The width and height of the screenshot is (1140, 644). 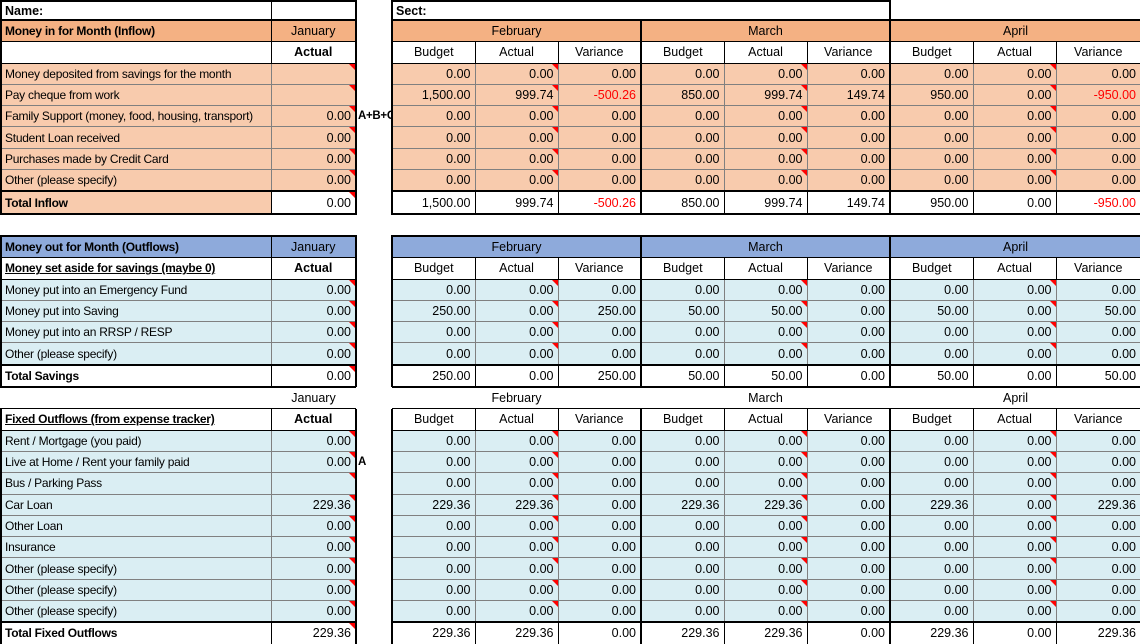 I want to click on cell: 950.00, so click(x=931, y=95).